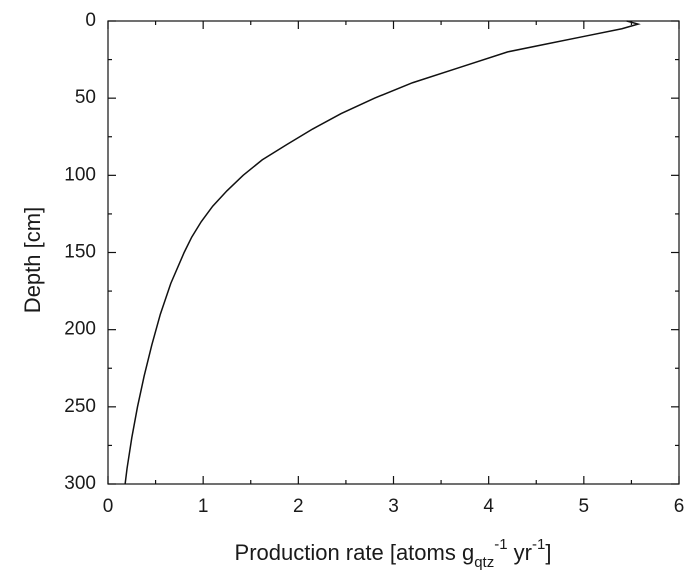  I want to click on x-axis-label-superscript-2: -1, so click(538, 544).